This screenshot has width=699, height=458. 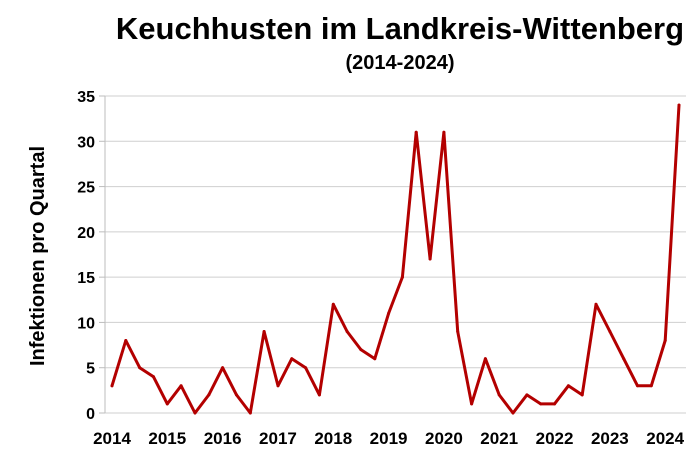 I want to click on y-tick-label: 10, so click(x=86, y=323).